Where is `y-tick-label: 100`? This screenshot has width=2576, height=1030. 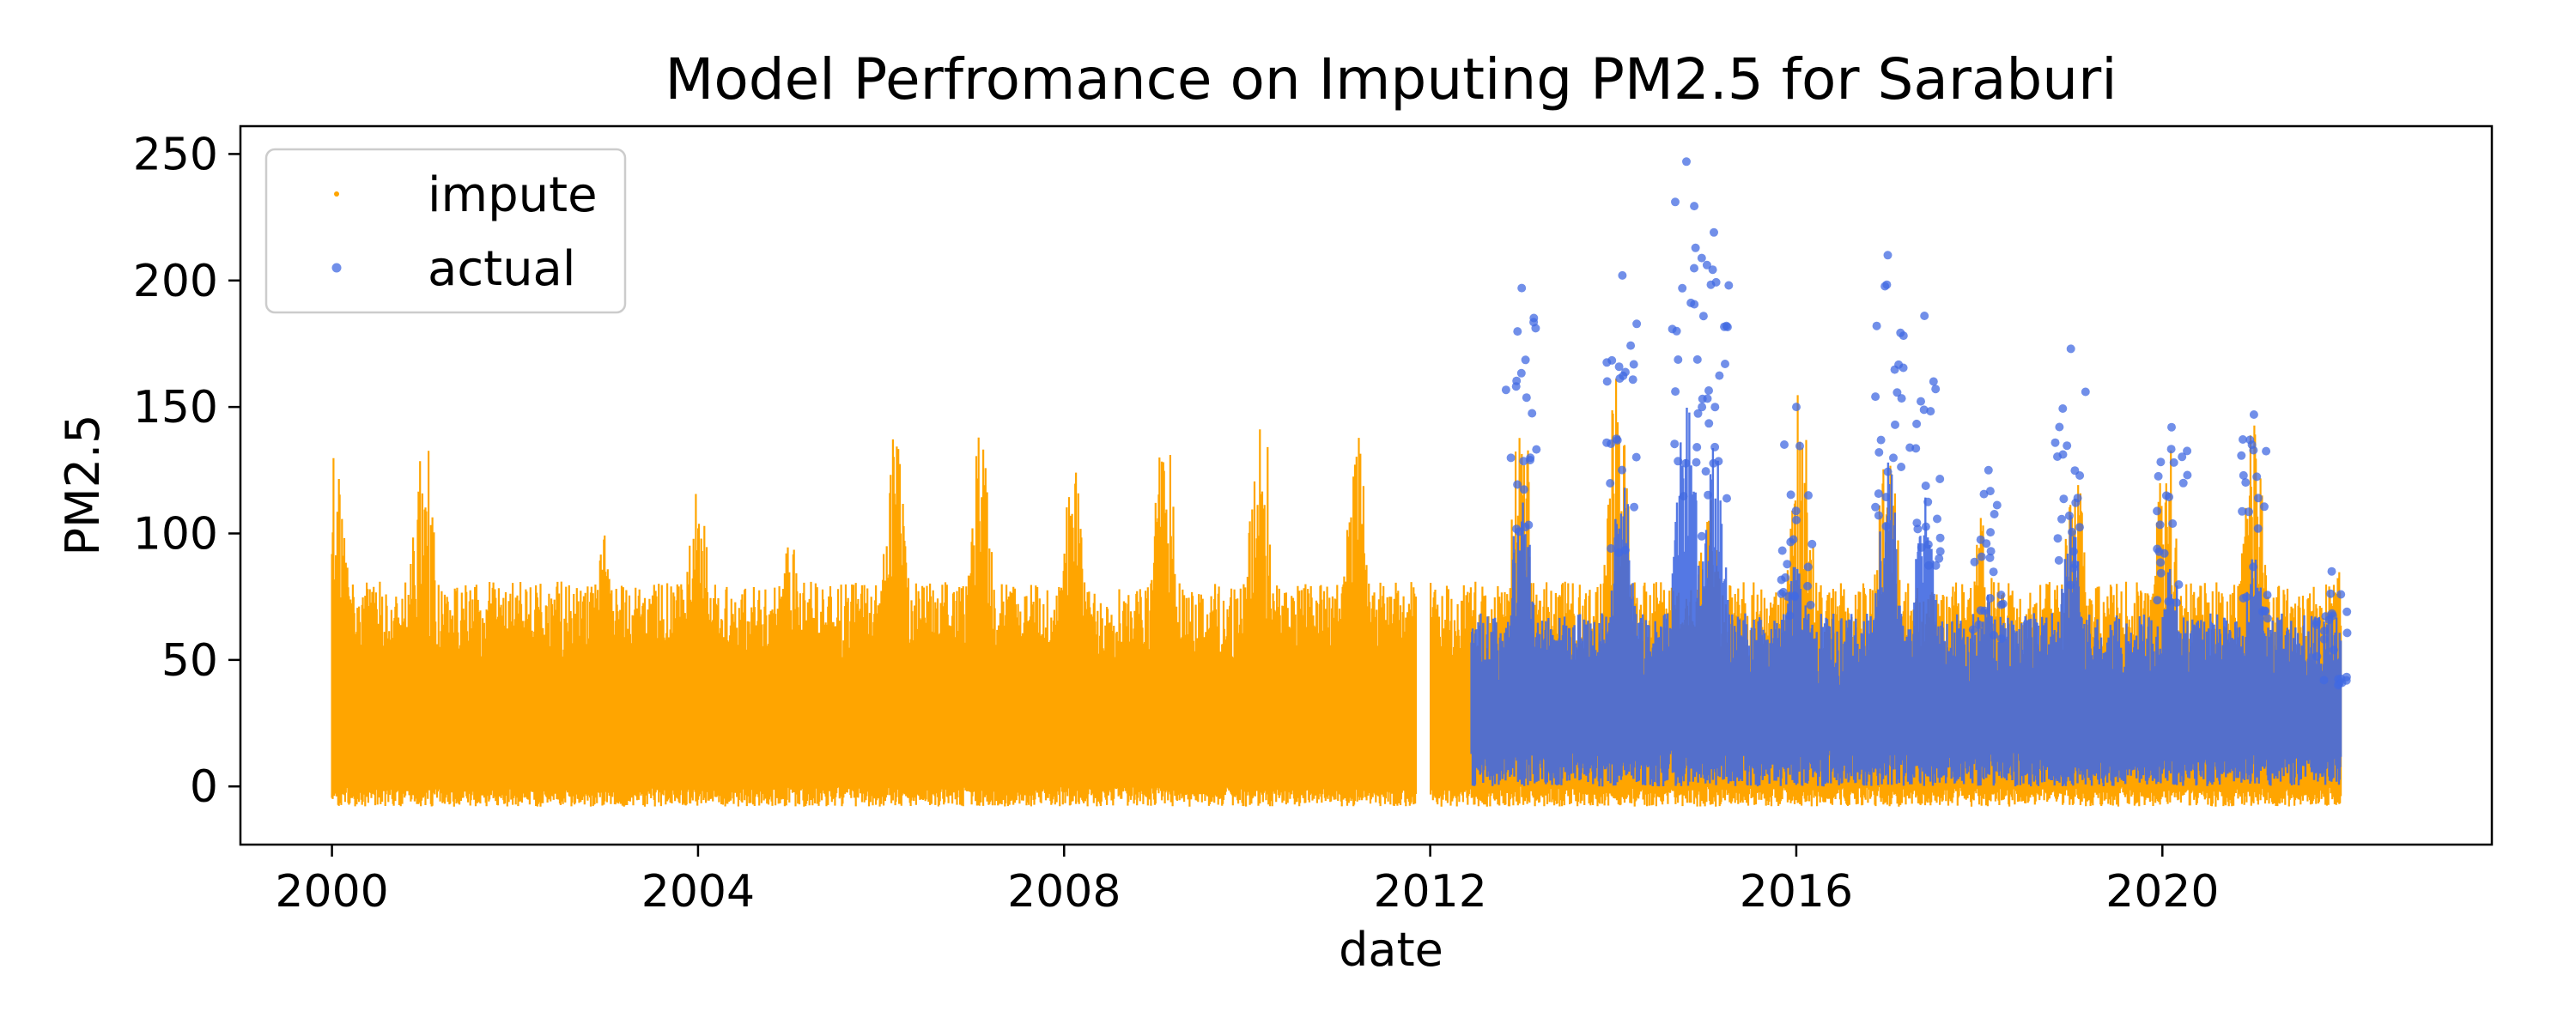 y-tick-label: 100 is located at coordinates (175, 534).